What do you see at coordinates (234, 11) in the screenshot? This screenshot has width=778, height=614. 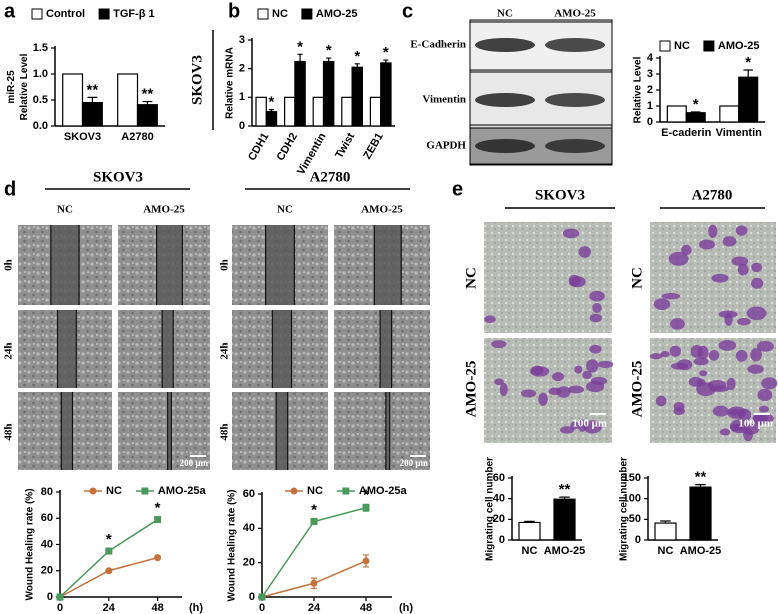 I see `panel-letter: b` at bounding box center [234, 11].